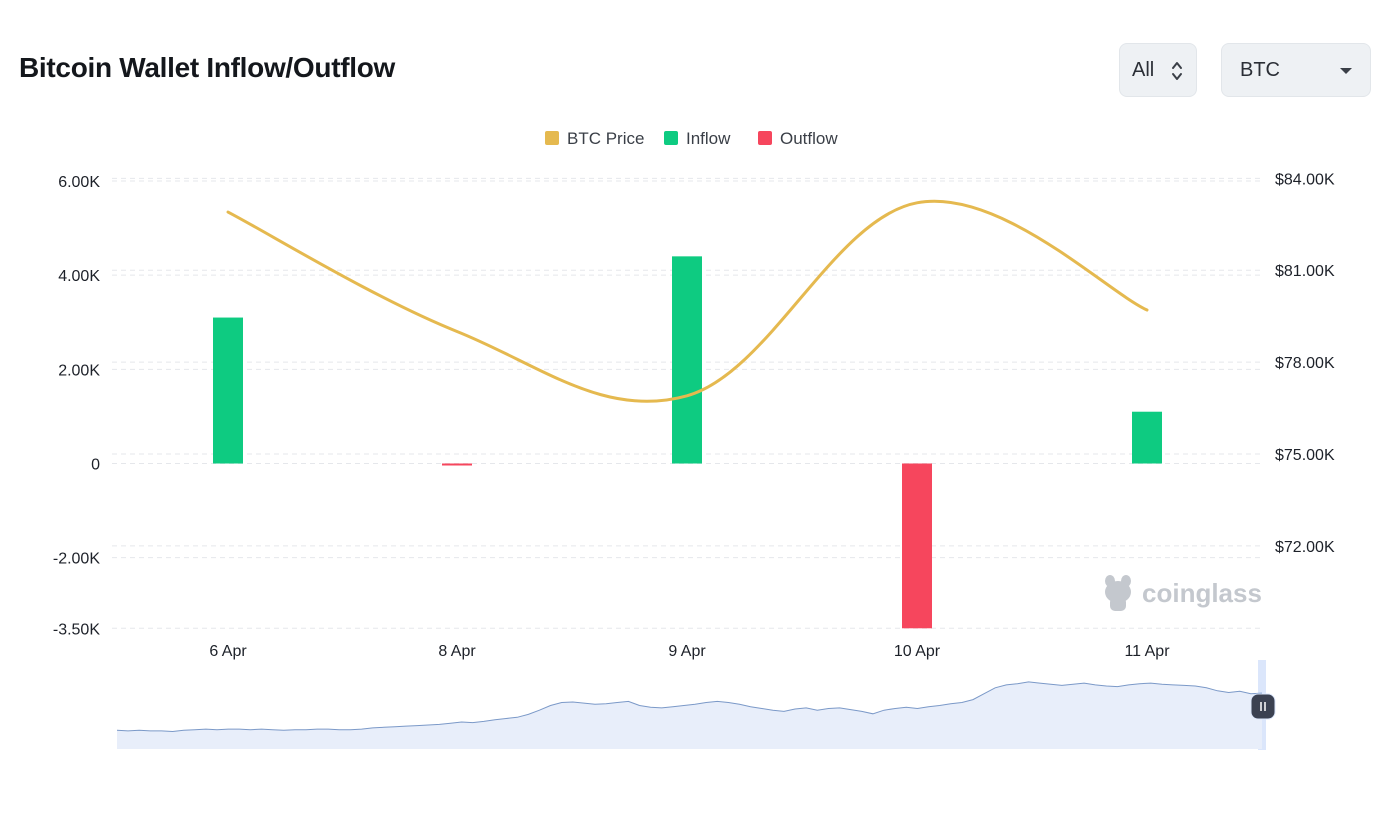 Image resolution: width=1389 pixels, height=821 pixels. I want to click on coin-select: BTC, so click(1296, 70).